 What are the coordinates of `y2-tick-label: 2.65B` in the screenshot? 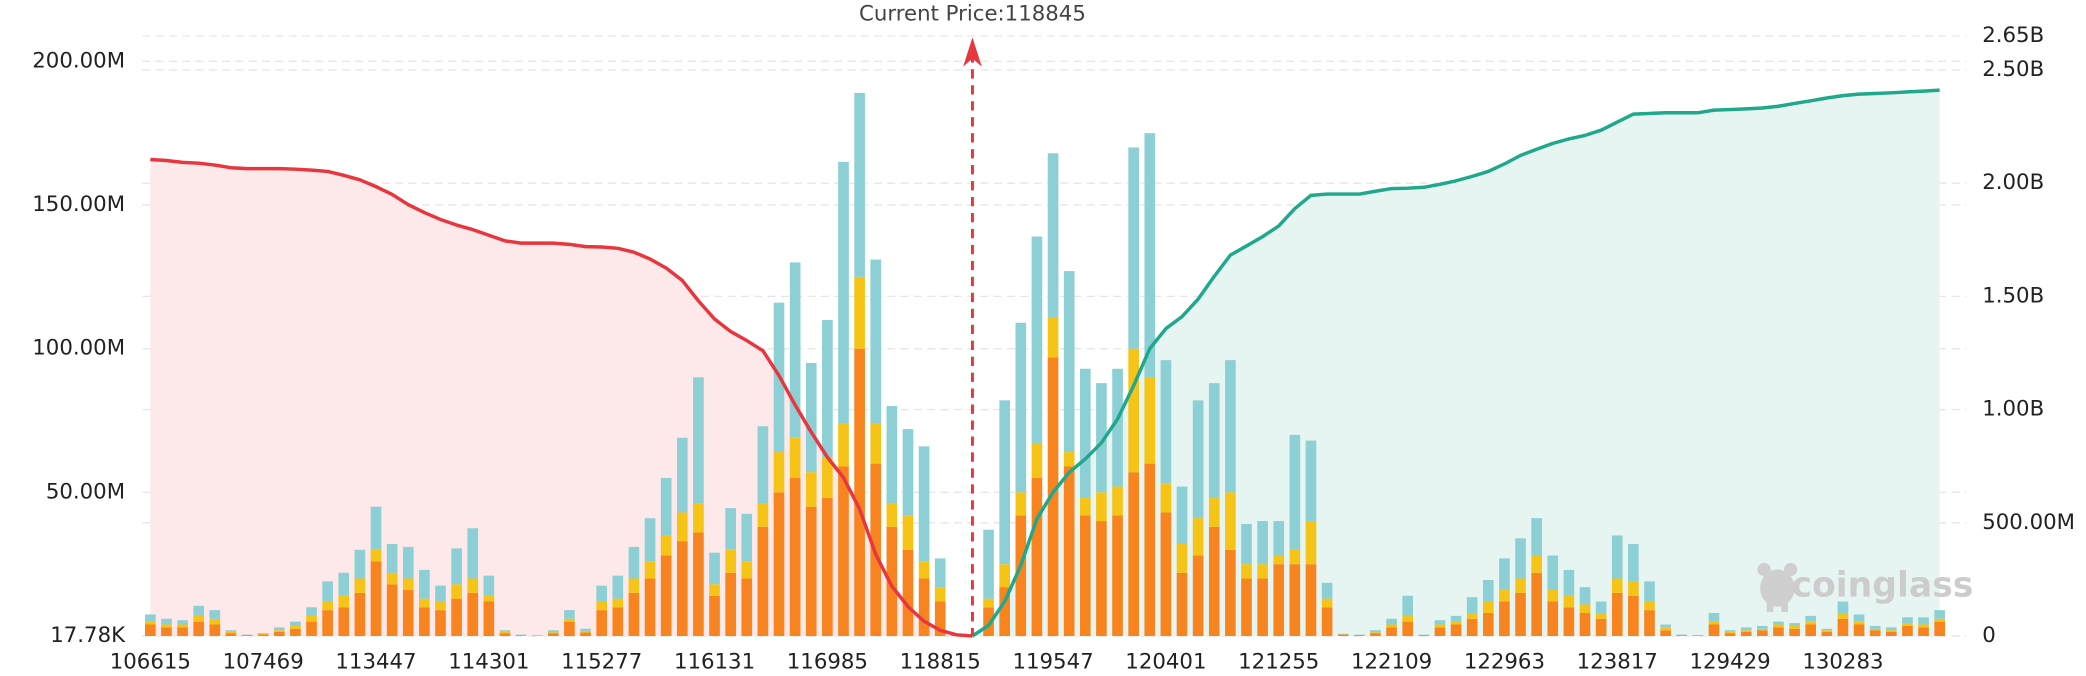 It's located at (2013, 35).